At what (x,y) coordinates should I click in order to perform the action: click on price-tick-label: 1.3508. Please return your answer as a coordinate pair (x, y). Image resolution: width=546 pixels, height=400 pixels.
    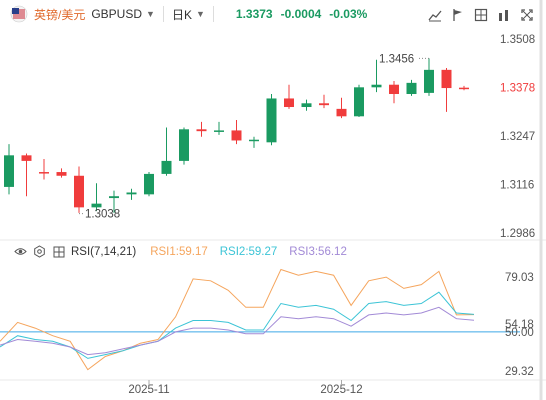
    Looking at the image, I should click on (517, 40).